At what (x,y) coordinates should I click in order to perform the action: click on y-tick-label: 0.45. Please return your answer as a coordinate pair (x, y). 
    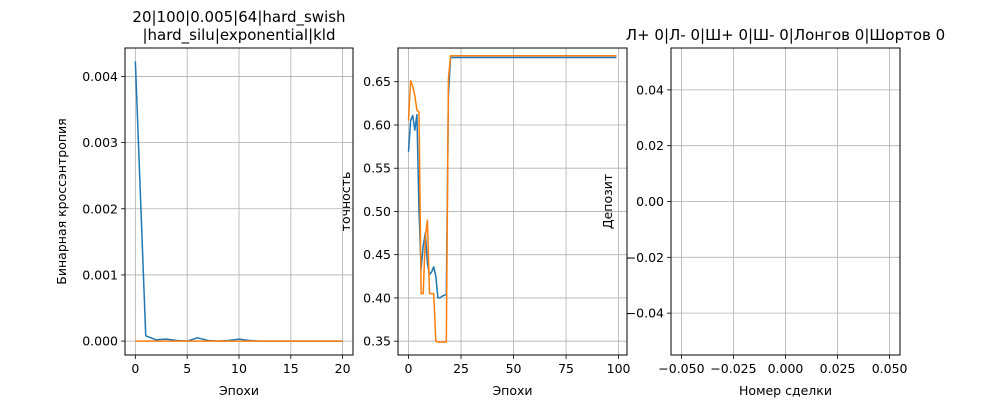
    Looking at the image, I should click on (377, 254).